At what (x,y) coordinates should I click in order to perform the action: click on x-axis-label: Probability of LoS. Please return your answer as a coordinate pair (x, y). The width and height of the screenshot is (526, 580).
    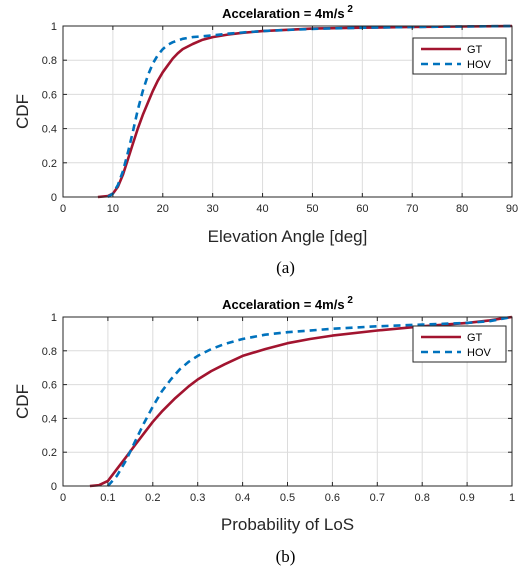
    Looking at the image, I should click on (287, 524).